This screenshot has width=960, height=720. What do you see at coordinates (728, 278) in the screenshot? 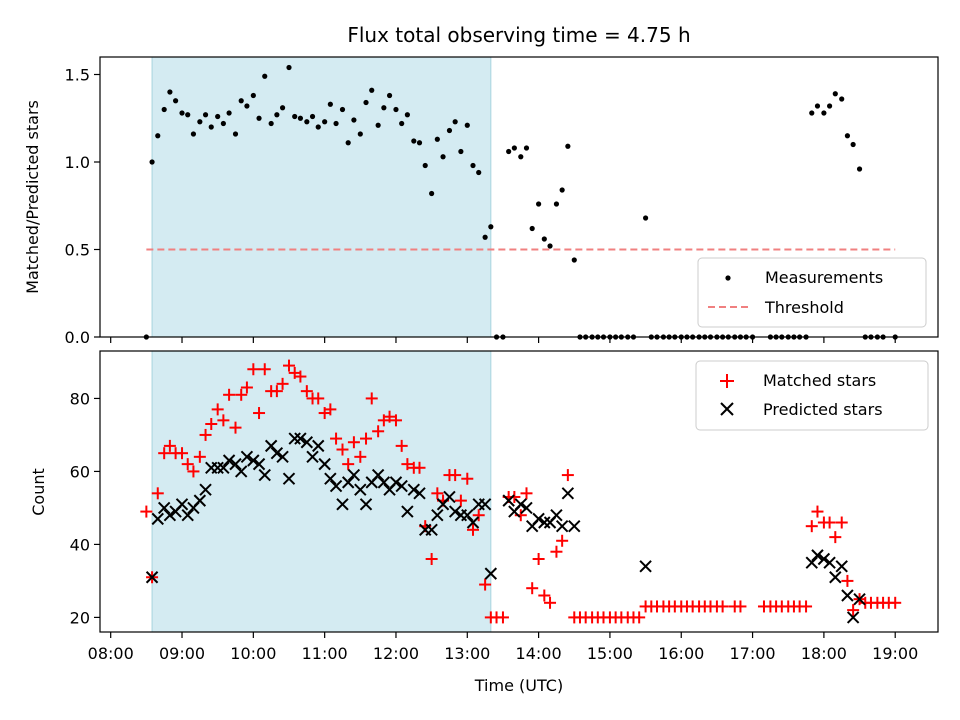
I see `legend-measurements-marker` at bounding box center [728, 278].